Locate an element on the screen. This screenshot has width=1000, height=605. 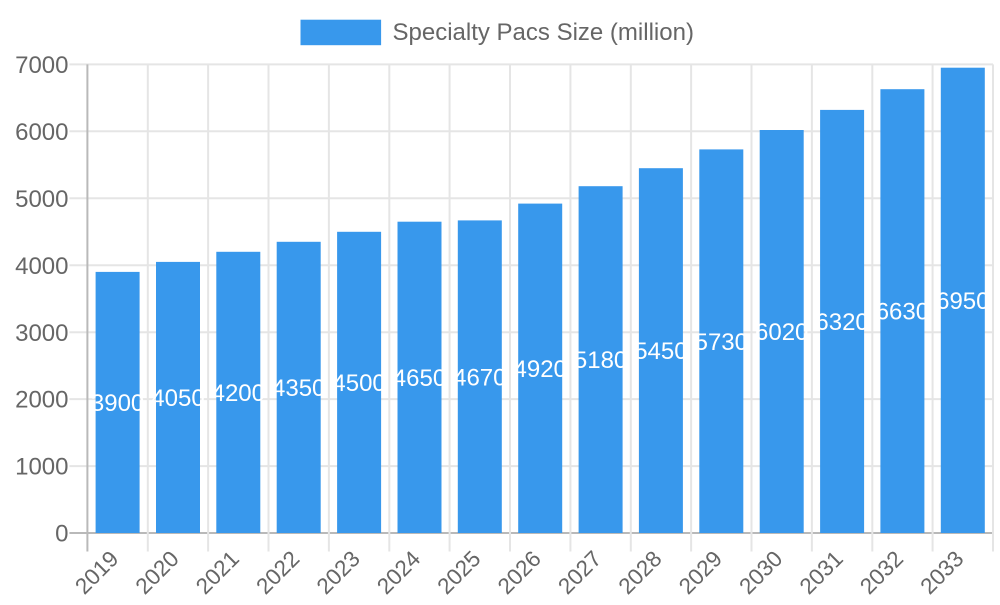
svg-text: 5450 is located at coordinates (660, 351).